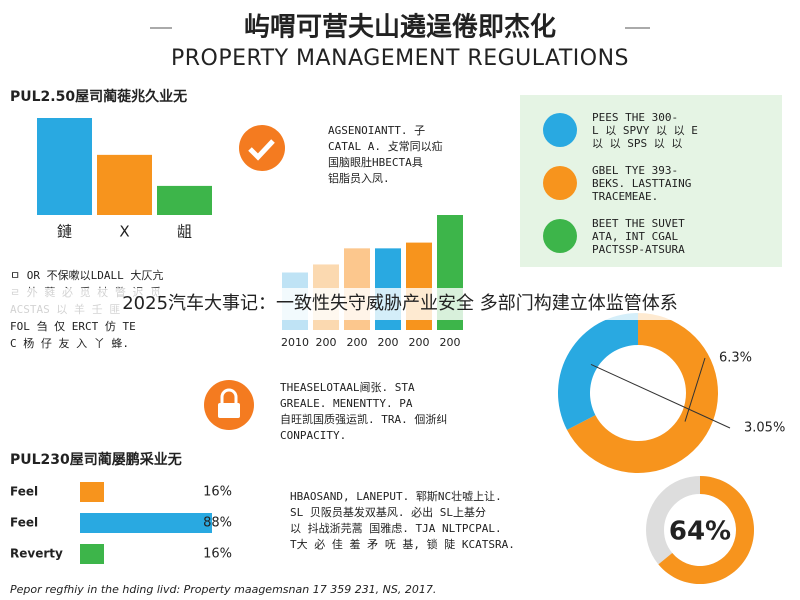  Describe the element at coordinates (385, 146) in the screenshot. I see `check-text: CATAL A. 攴常同以疝` at that location.